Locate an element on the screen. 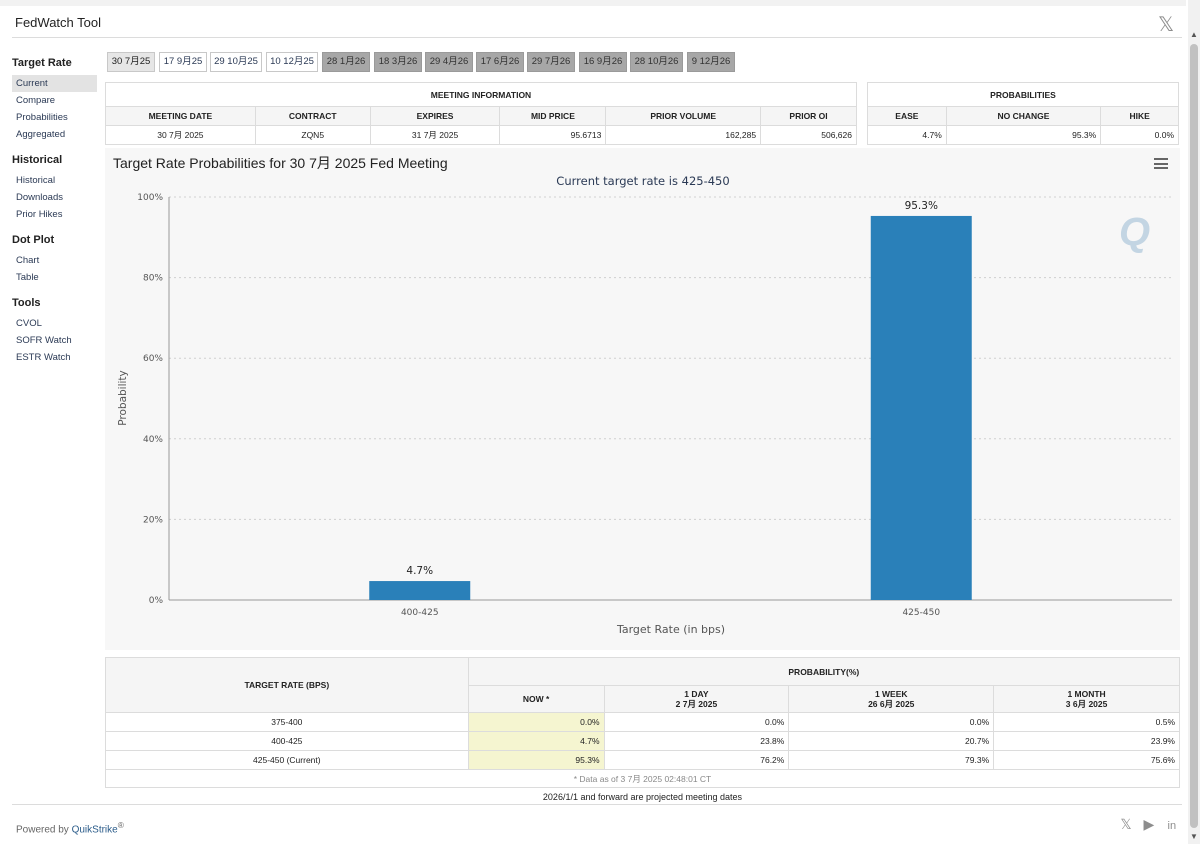 This screenshot has height=844, width=1200. sidebar-item-current: Current is located at coordinates (54, 83).